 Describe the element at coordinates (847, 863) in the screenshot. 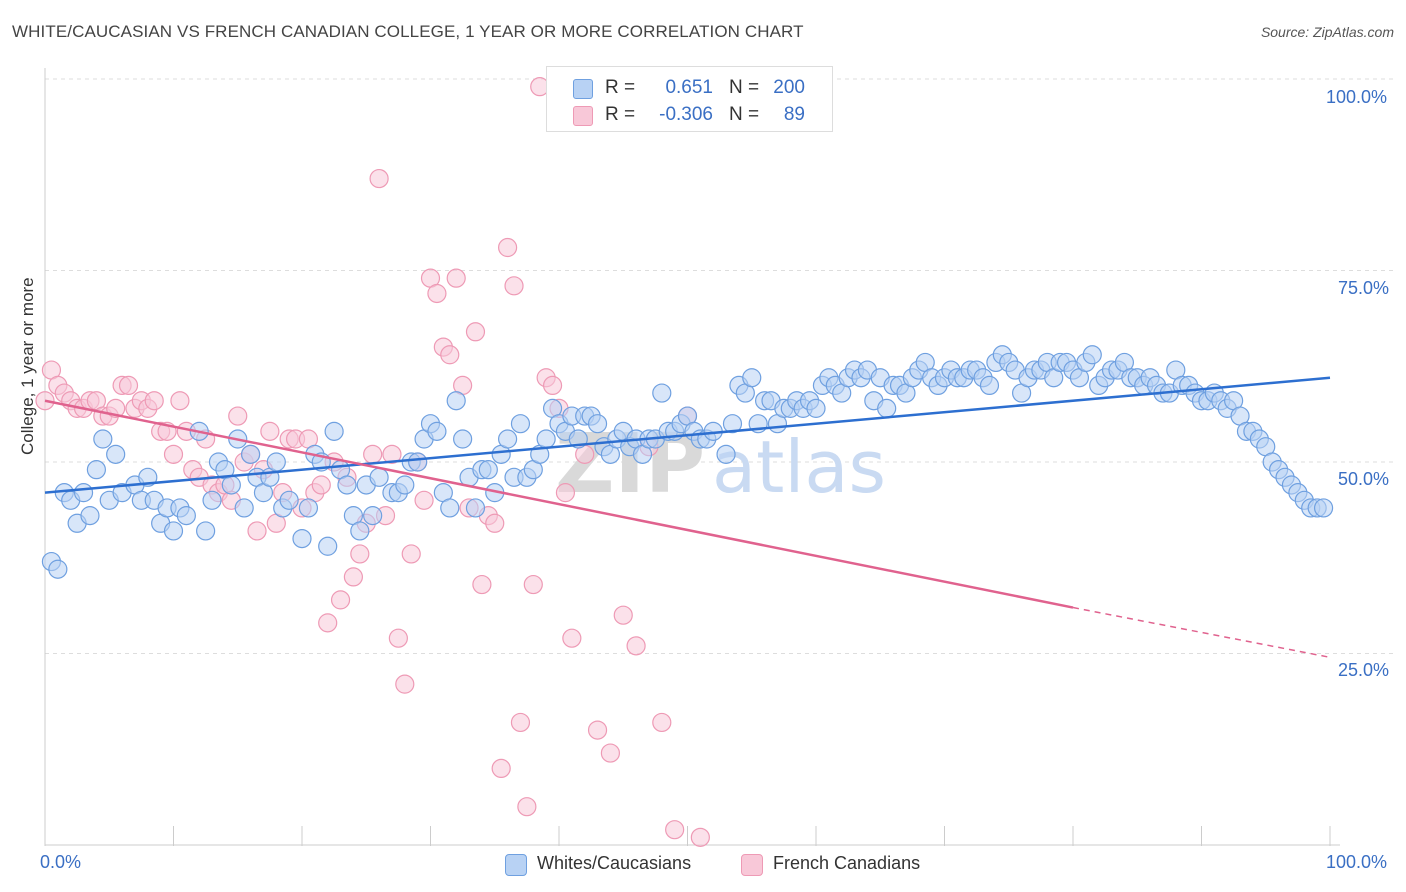

I see `bottom-legend-label-french: French Canadians` at that location.